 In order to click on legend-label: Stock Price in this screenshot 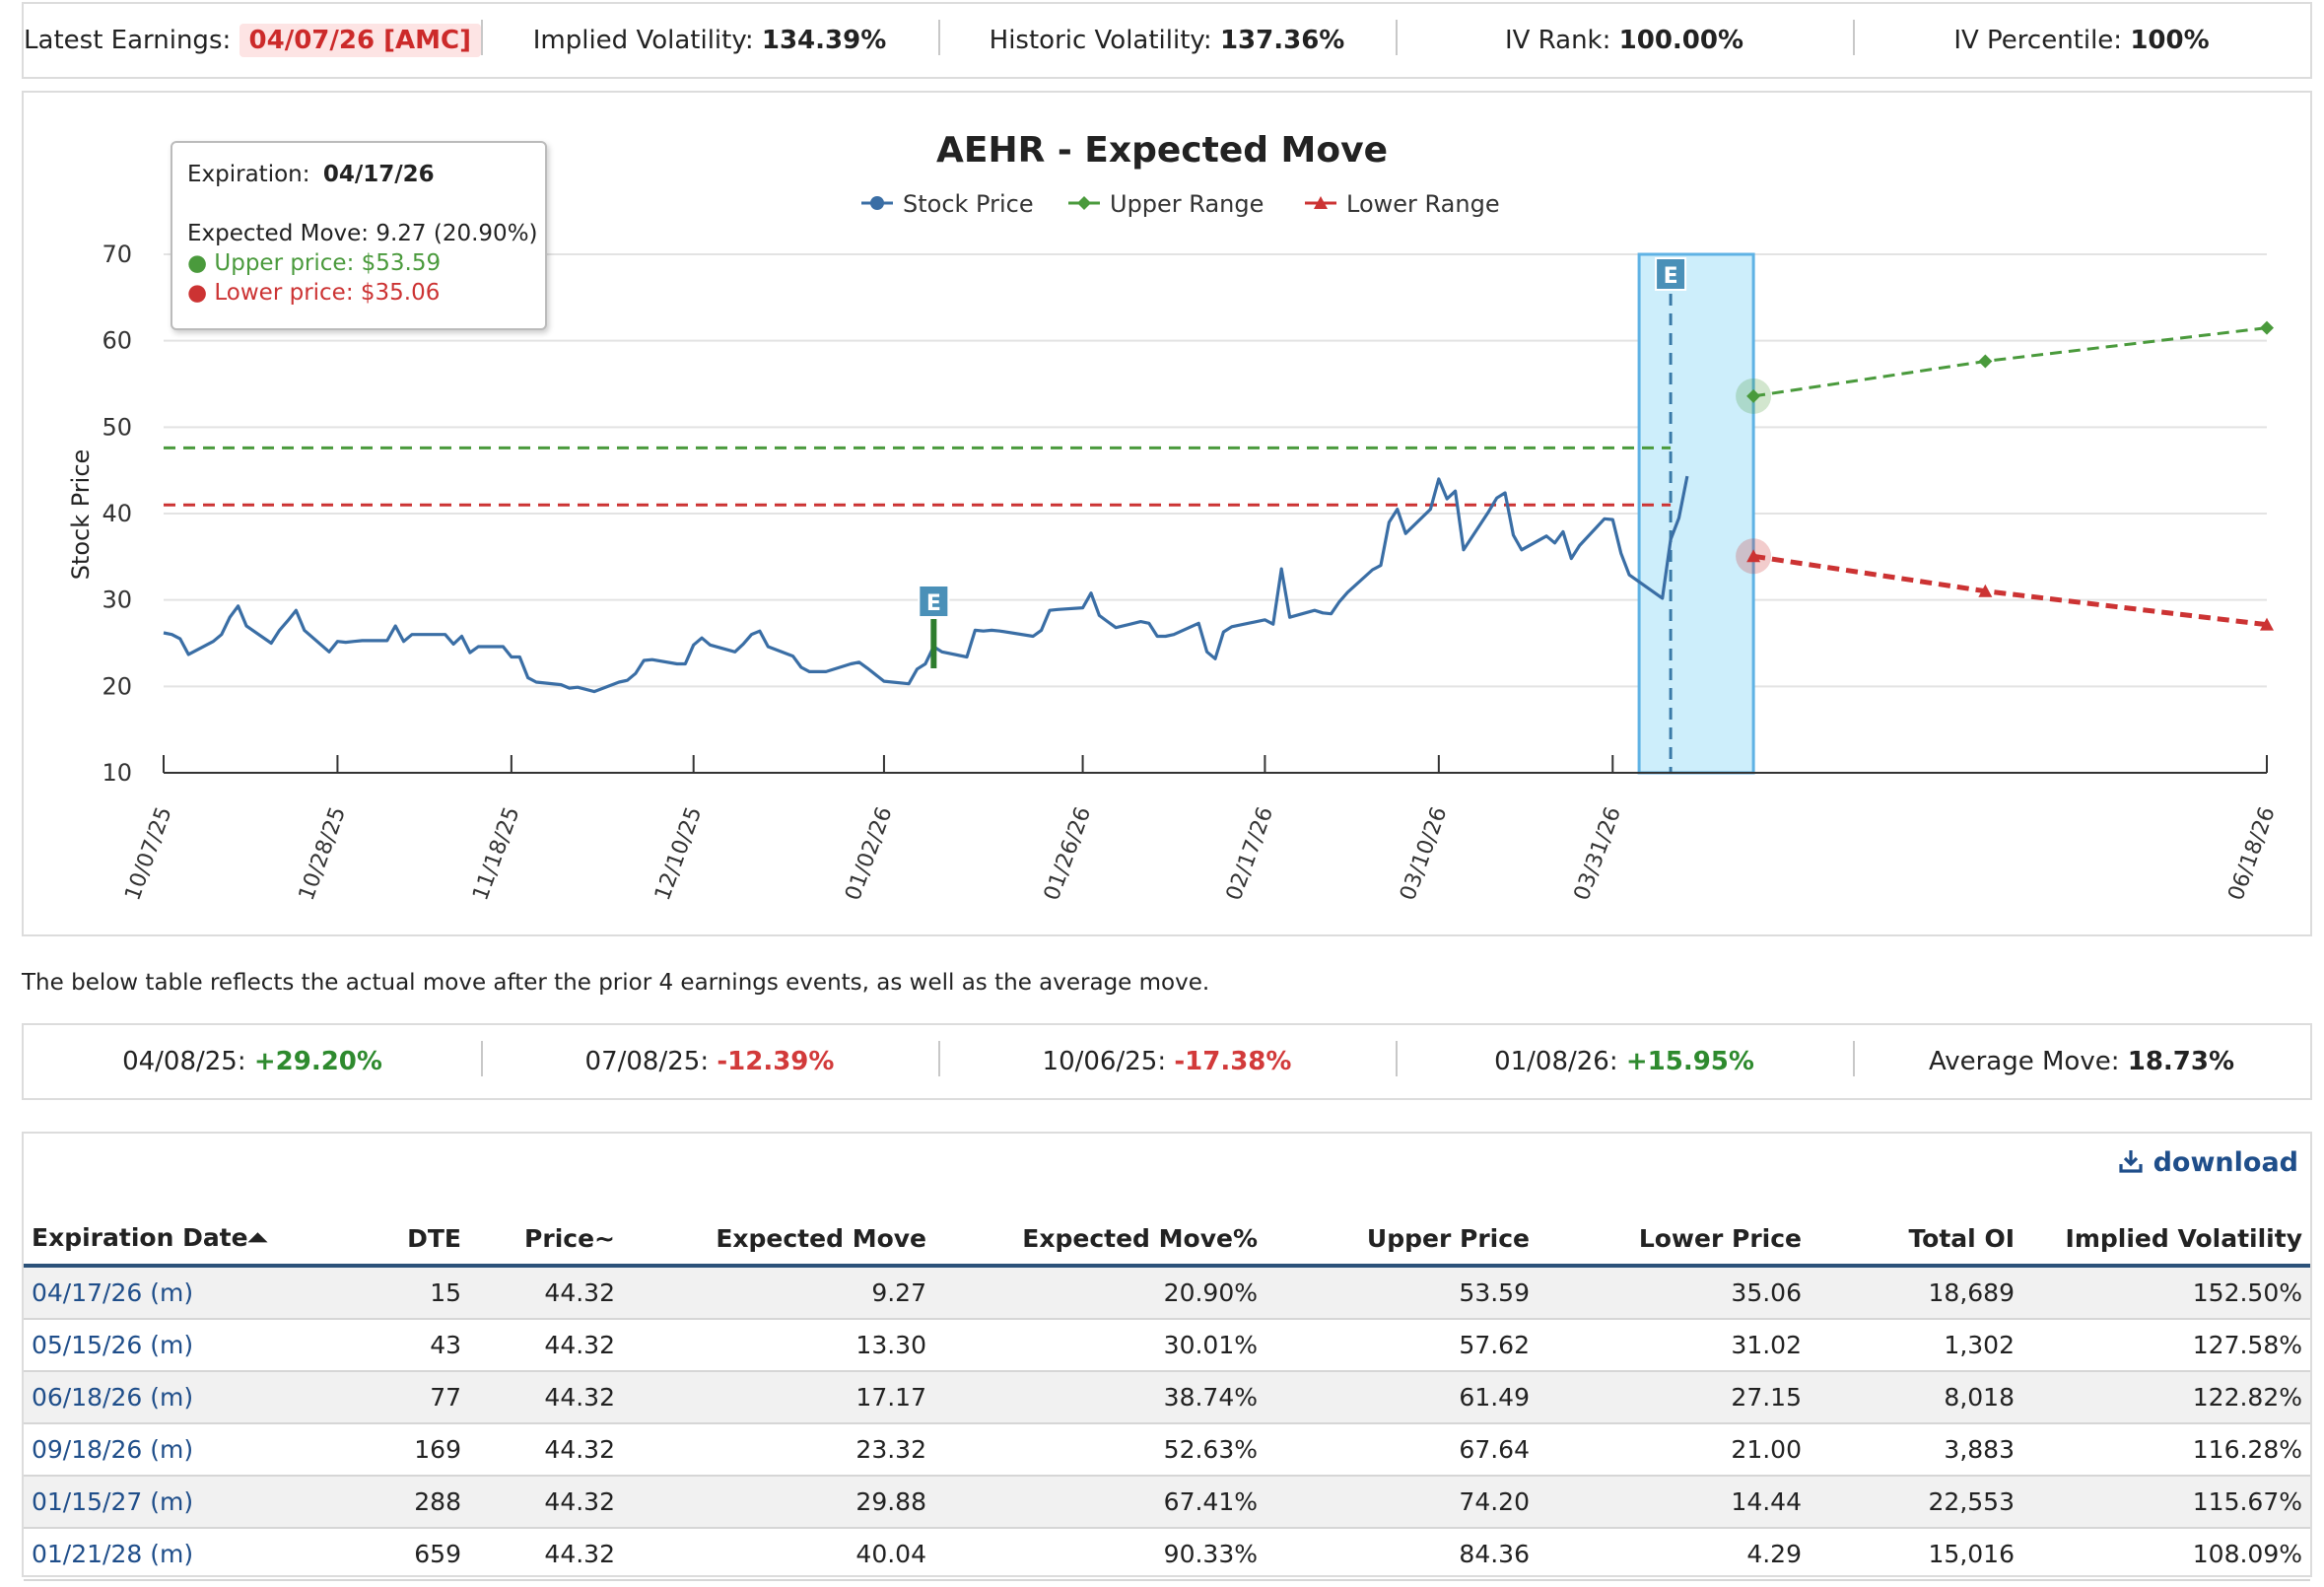, I will do `click(969, 204)`.